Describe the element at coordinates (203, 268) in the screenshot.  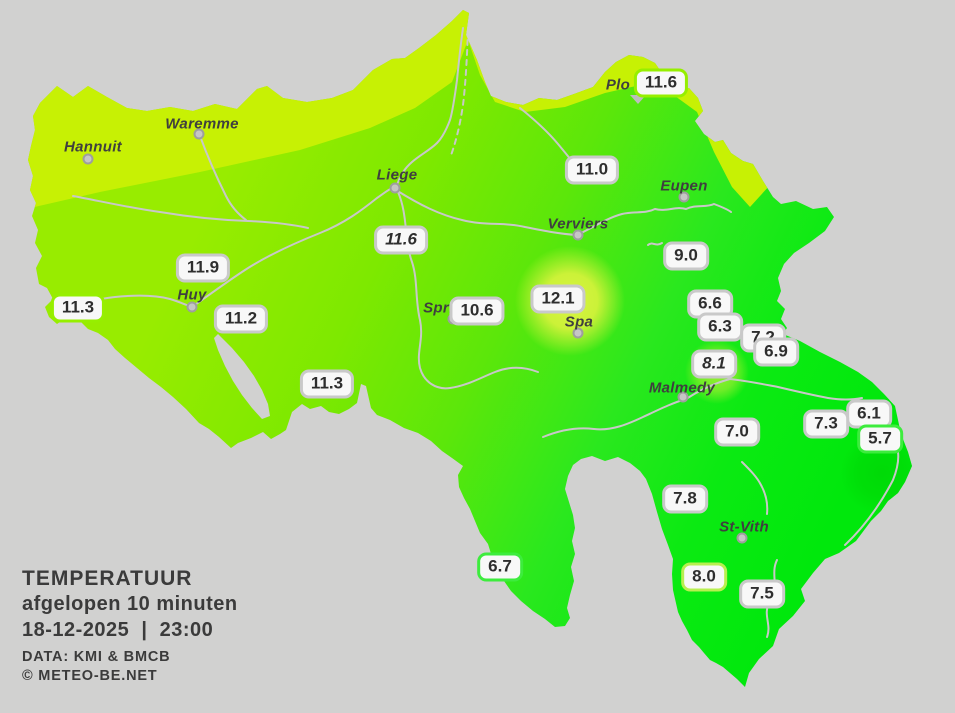
I see `station-temp-label: 11.9` at that location.